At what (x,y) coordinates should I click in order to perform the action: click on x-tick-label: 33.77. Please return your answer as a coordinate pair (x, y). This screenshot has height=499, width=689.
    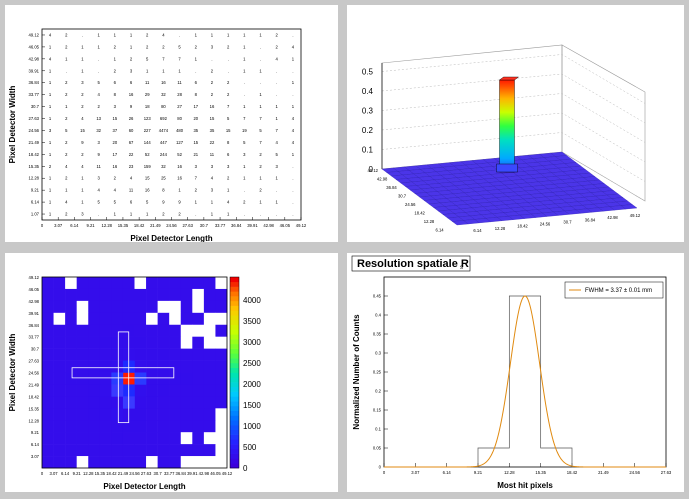
    Looking at the image, I should click on (169, 473).